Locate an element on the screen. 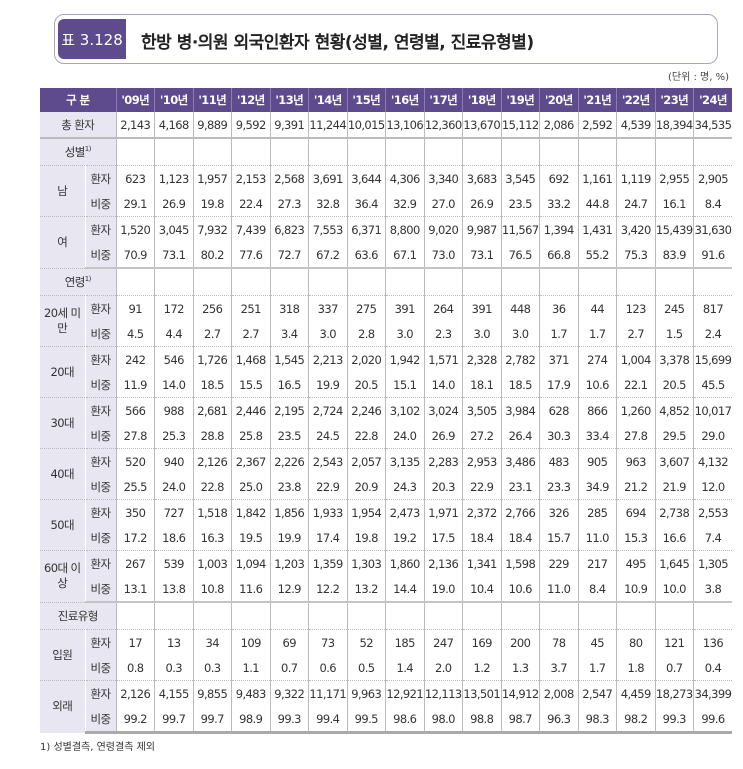  patients-value: 2,738 is located at coordinates (674, 512).